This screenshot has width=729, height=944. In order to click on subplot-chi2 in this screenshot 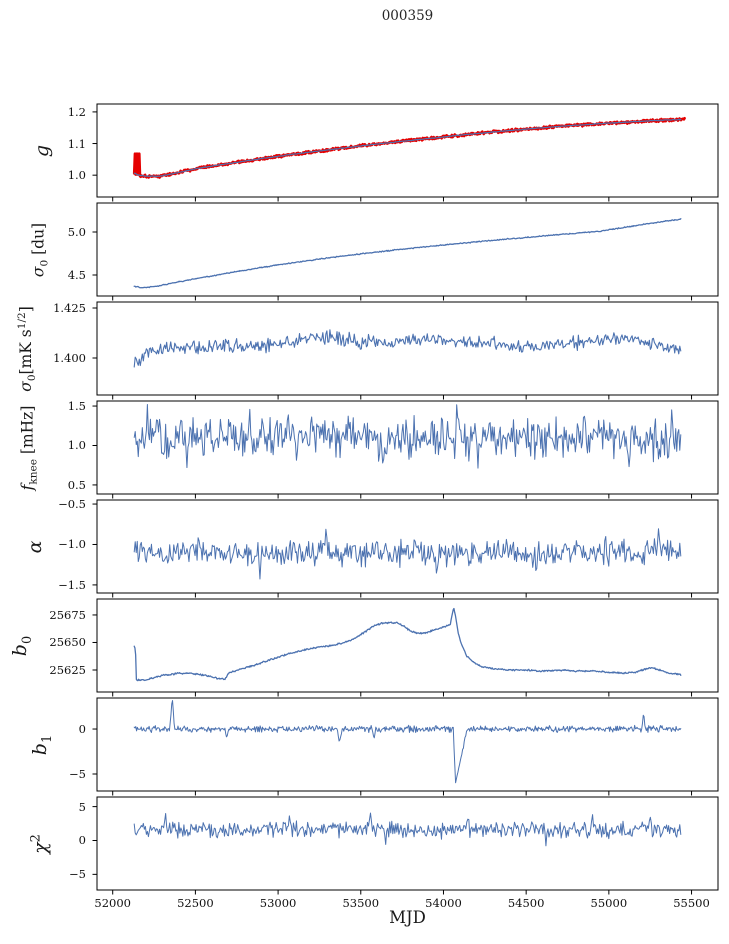, I will do `click(405, 845)`.